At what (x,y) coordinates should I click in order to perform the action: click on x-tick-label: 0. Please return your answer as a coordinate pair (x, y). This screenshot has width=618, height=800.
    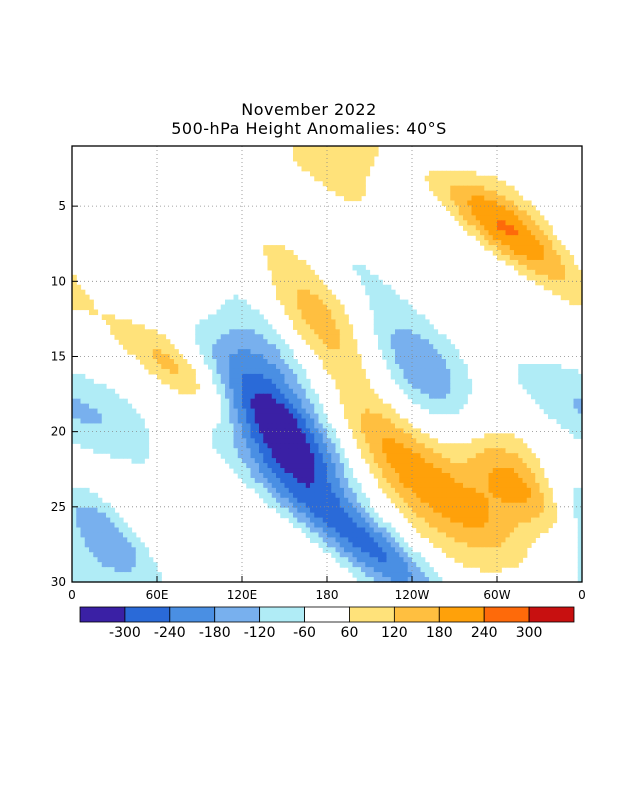
    Looking at the image, I should click on (72, 595).